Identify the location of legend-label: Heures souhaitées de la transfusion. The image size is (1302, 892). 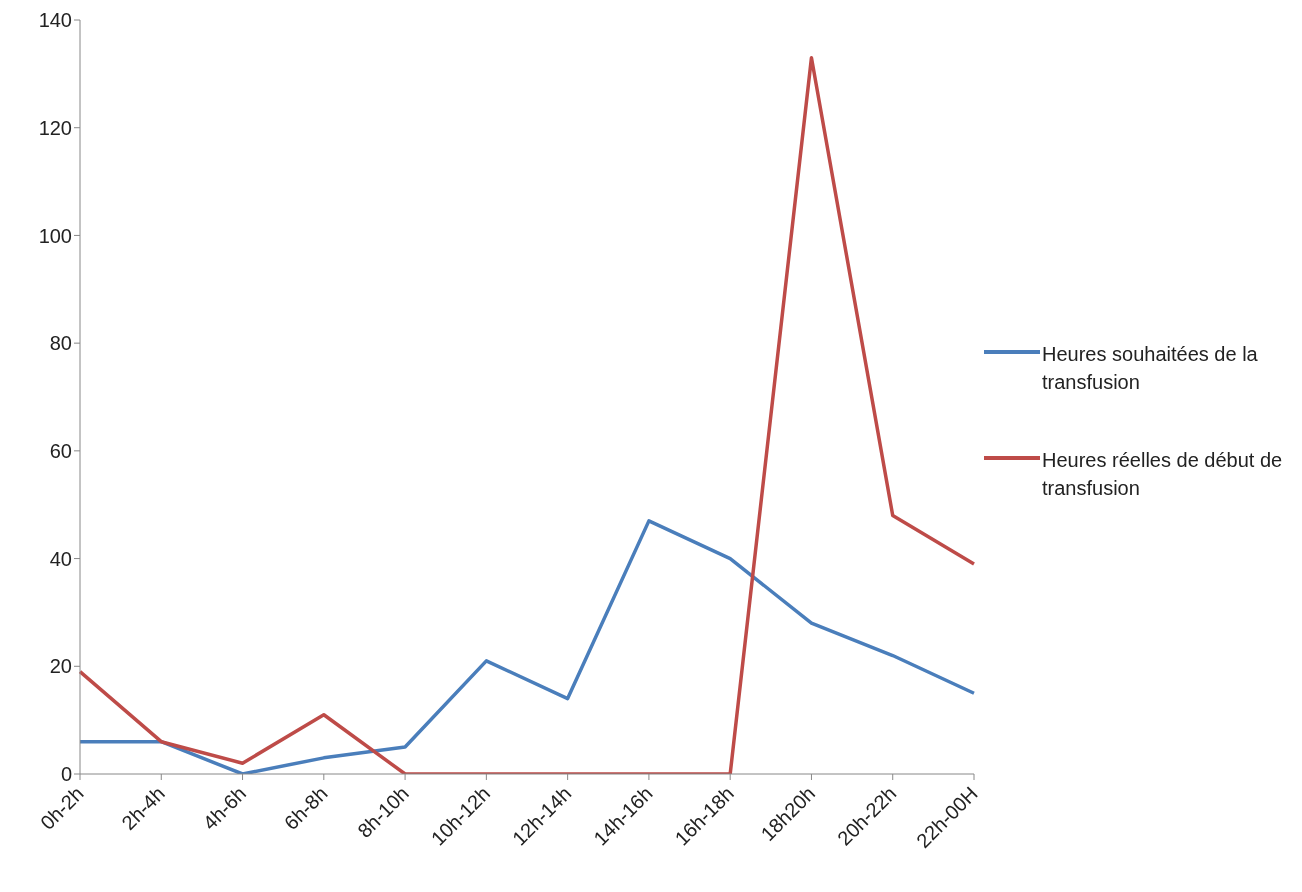
(1150, 368).